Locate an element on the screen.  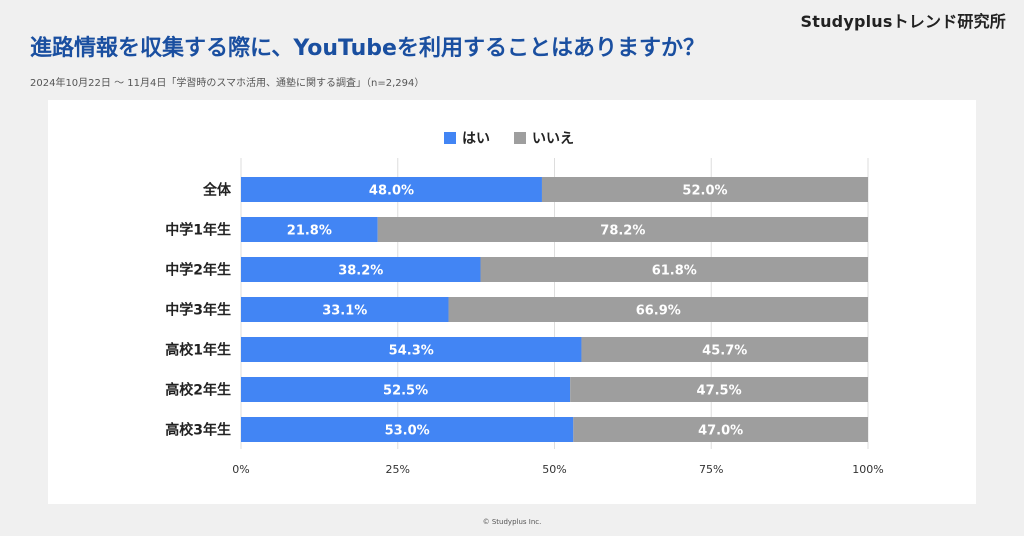
data-label-no: 47.0% is located at coordinates (720, 431).